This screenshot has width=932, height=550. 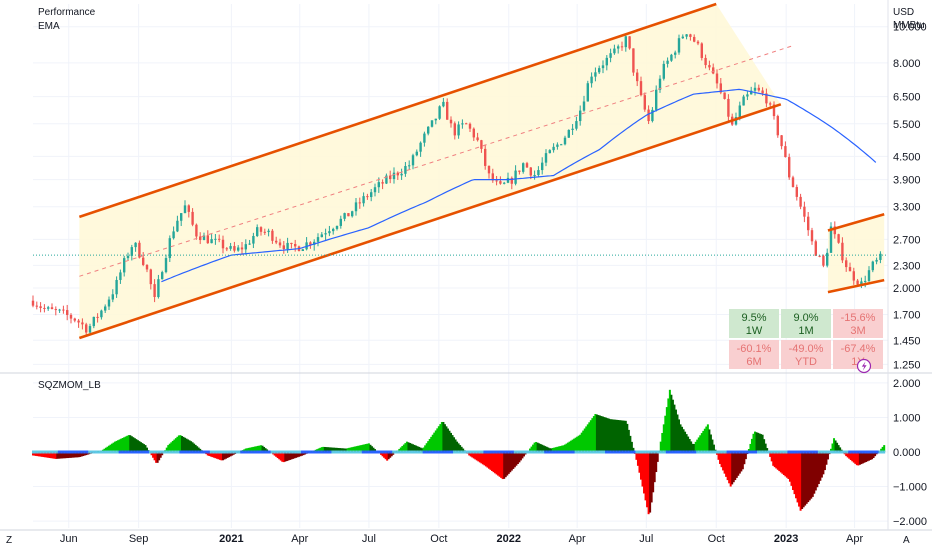 What do you see at coordinates (906, 540) in the screenshot?
I see `axis-corner-right: A` at bounding box center [906, 540].